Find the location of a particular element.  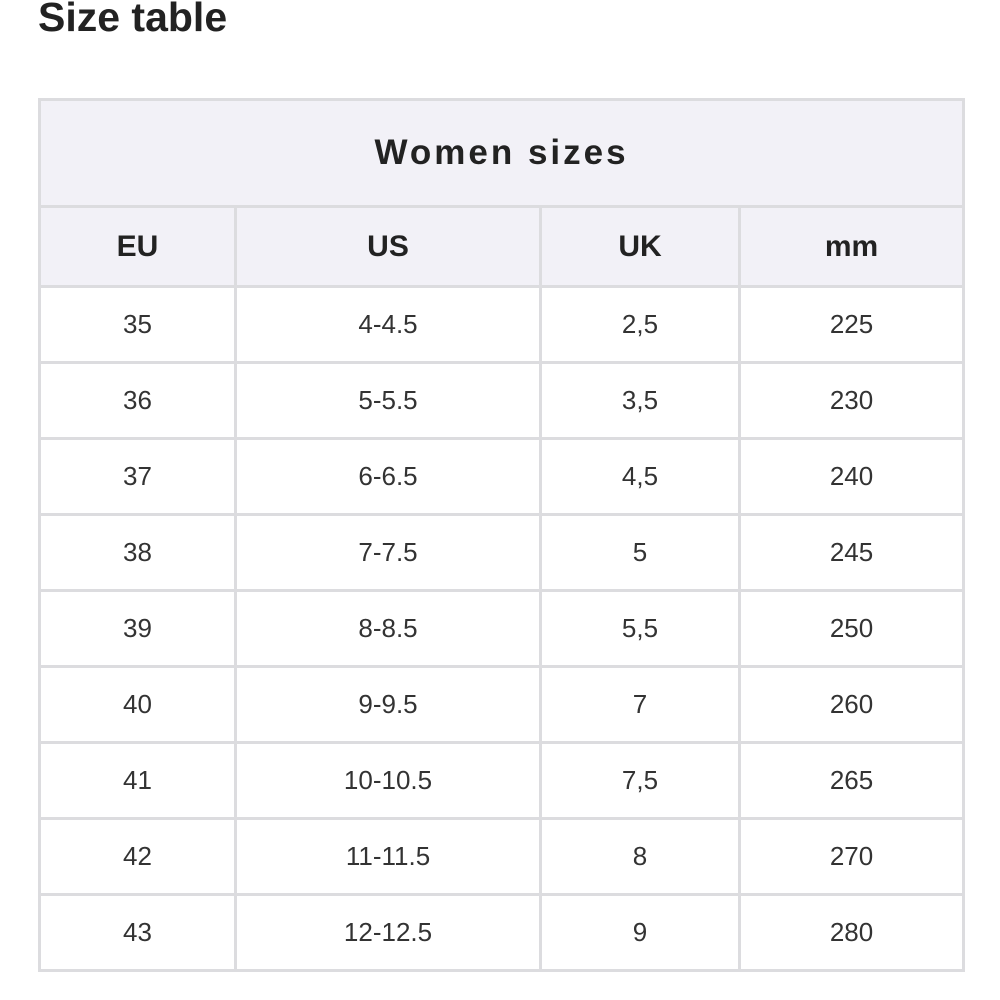

table-cell: 2,5 is located at coordinates (640, 324).